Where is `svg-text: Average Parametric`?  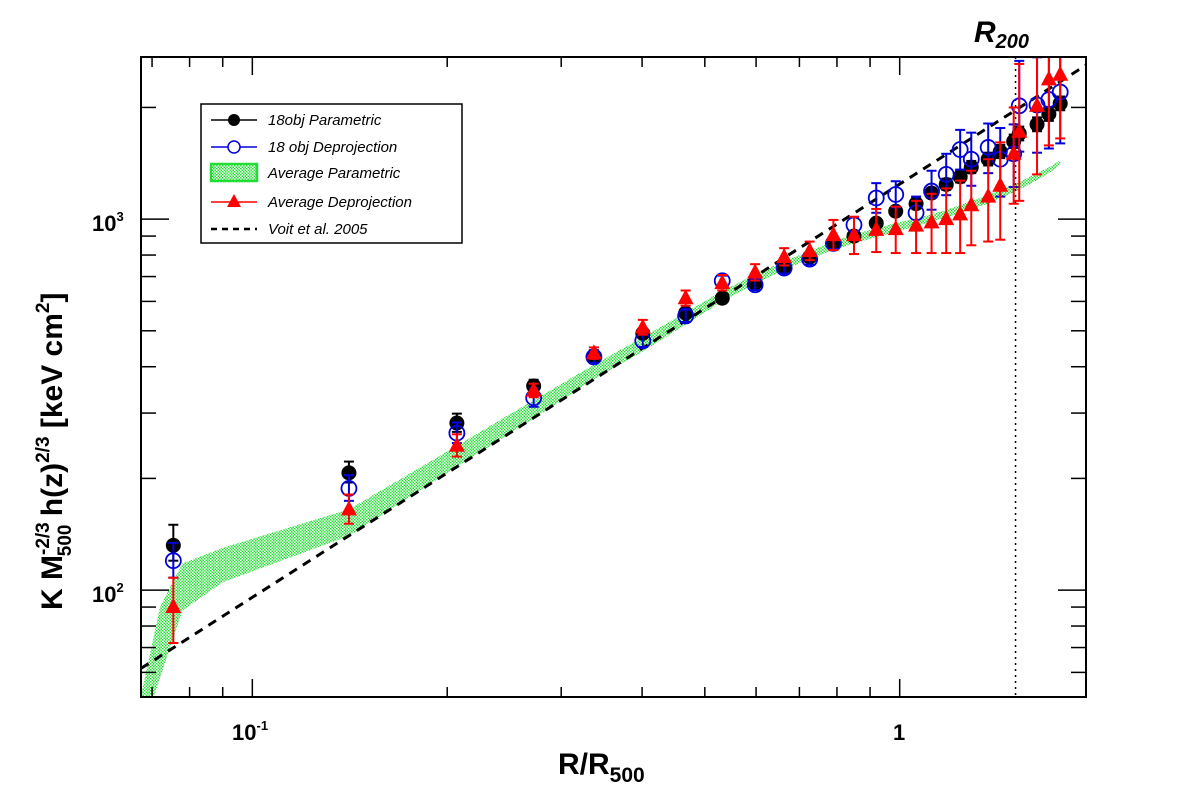
svg-text: Average Parametric is located at coordinates (334, 173).